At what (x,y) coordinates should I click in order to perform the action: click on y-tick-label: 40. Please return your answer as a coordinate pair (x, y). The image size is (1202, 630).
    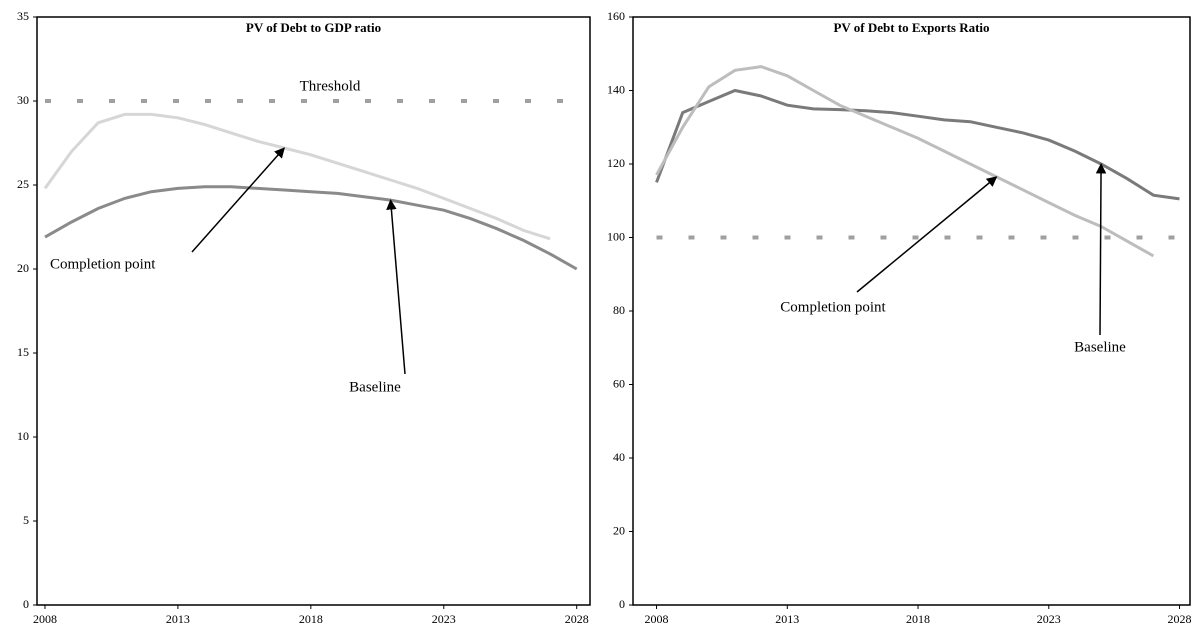
    Looking at the image, I should click on (619, 457).